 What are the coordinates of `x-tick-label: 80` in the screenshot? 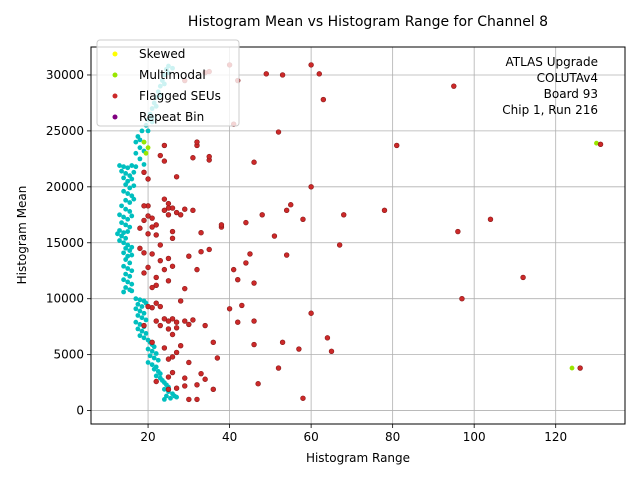 It's located at (392, 437).